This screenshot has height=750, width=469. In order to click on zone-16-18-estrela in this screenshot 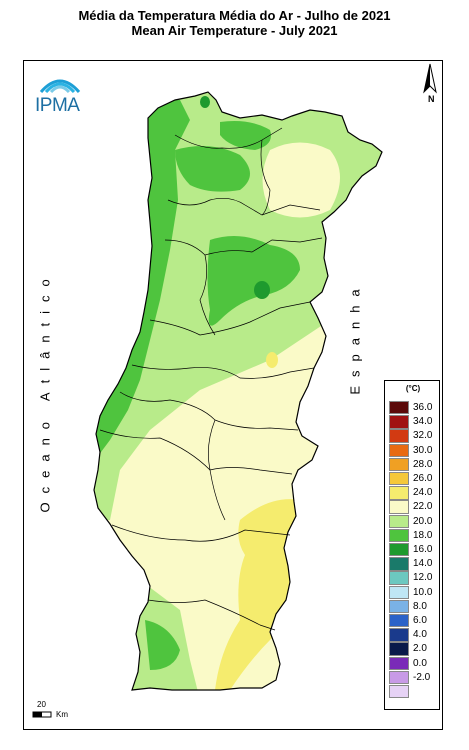, I will do `click(262, 290)`.